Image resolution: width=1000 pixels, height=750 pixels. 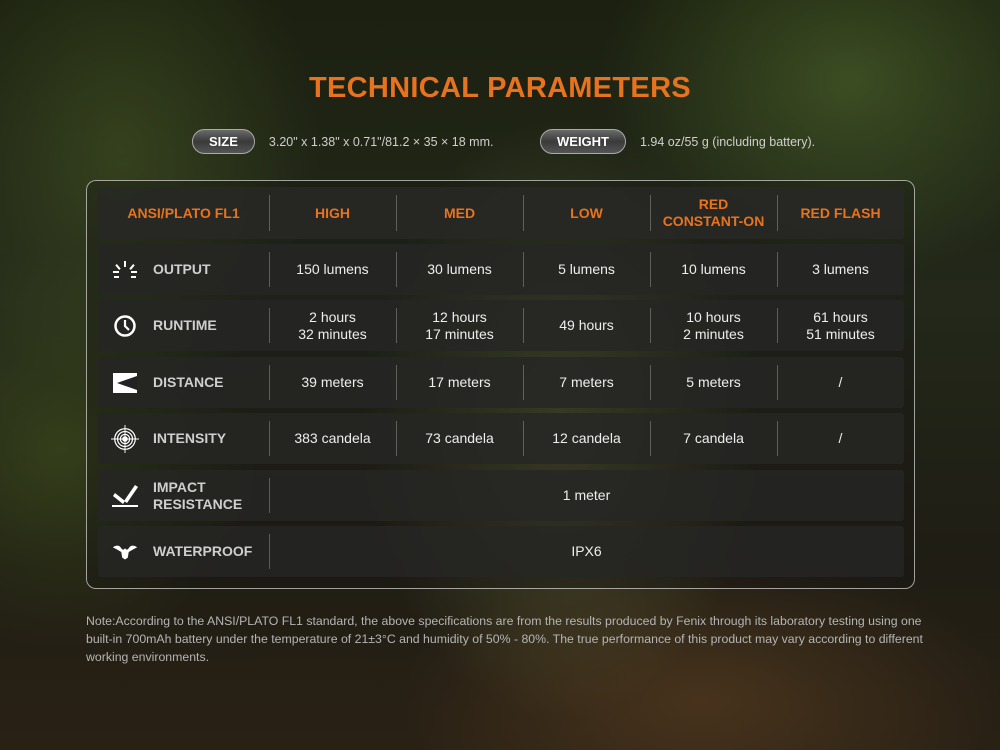 What do you see at coordinates (125, 438) in the screenshot?
I see `target-icon` at bounding box center [125, 438].